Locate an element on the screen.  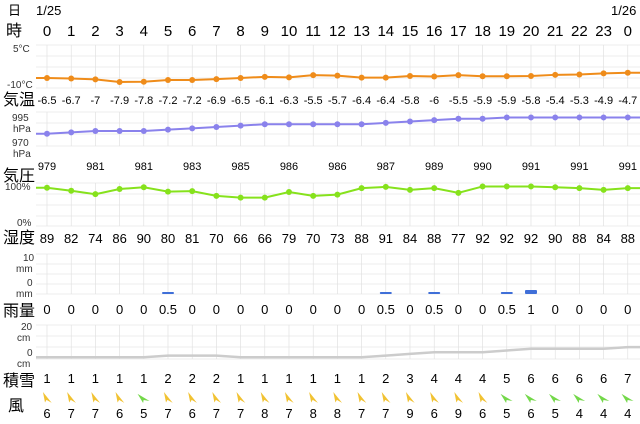
temp-axis-bottom: -10°C is located at coordinates (20, 85).